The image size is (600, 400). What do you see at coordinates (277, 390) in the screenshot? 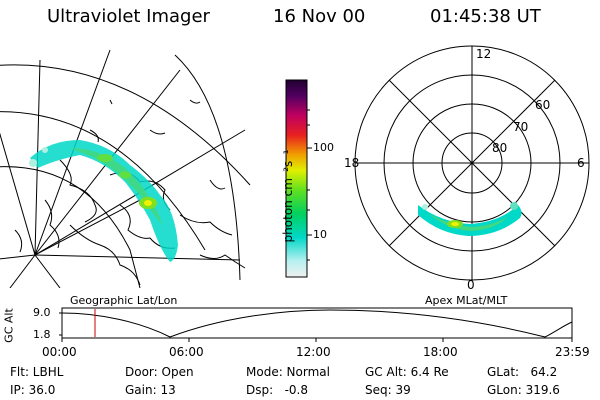
I see `dsp-info: Dsp: -0.8` at bounding box center [277, 390].